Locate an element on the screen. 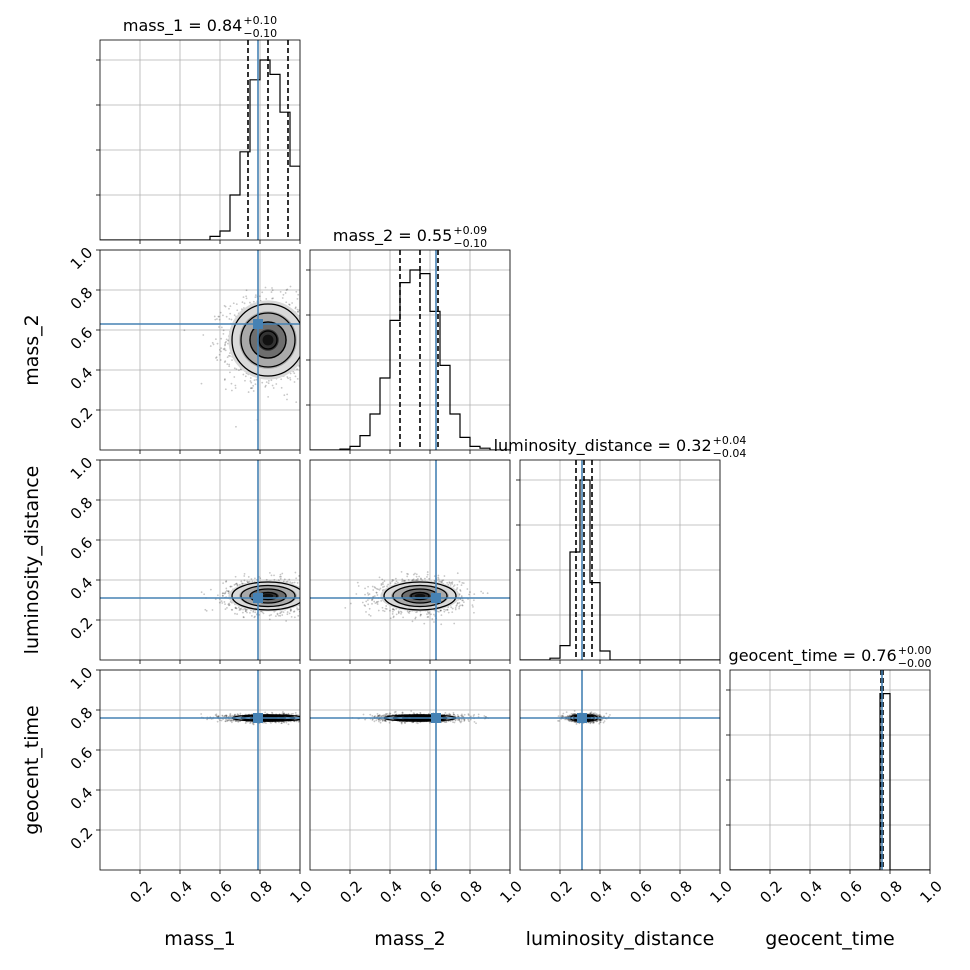 The width and height of the screenshot is (970, 970). x-tick-label: 0.8 is located at coordinates (681, 892).